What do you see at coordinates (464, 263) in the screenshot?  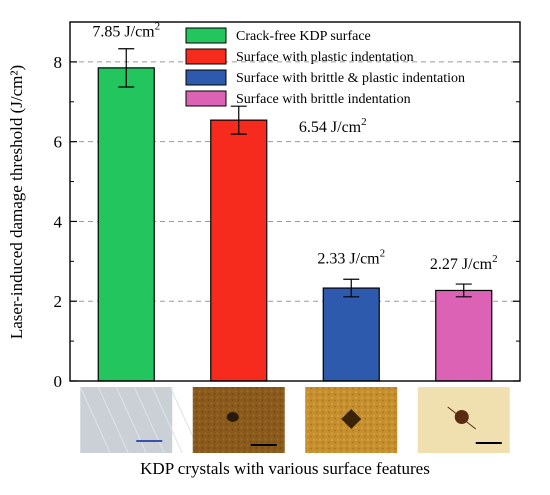 I see `data-label: 2.27 J/cm2` at bounding box center [464, 263].